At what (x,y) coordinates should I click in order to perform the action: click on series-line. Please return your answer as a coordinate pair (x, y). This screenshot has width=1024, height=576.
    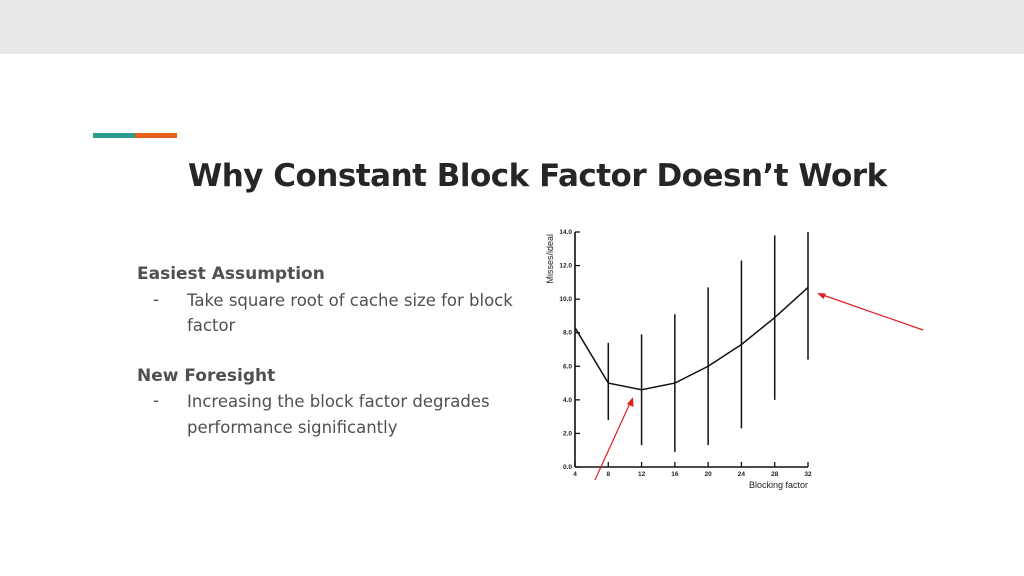
    Looking at the image, I should click on (691, 338).